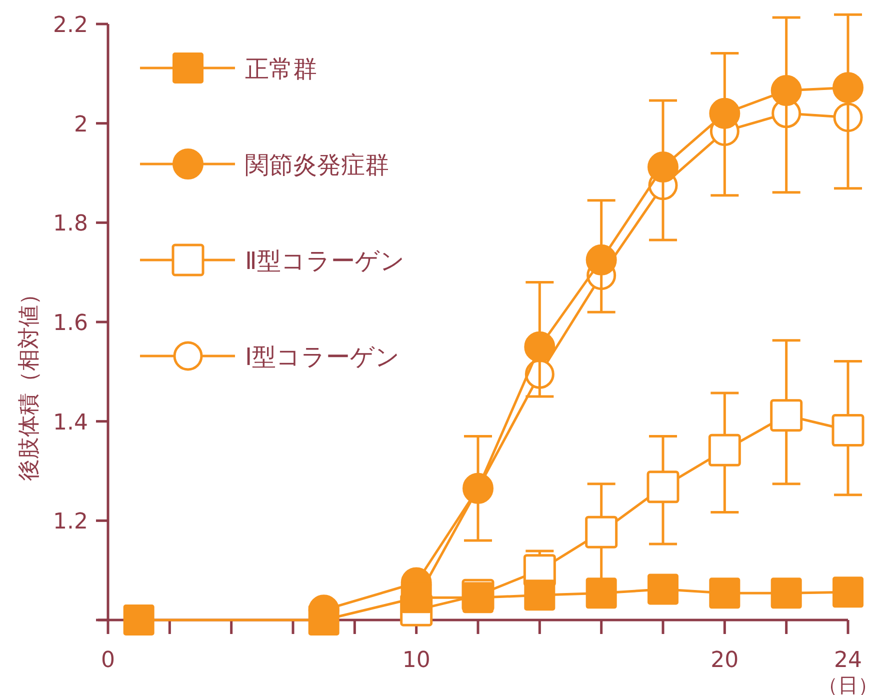 The height and width of the screenshot is (695, 877). What do you see at coordinates (724, 660) in the screenshot?
I see `x-tick-label: 20` at bounding box center [724, 660].